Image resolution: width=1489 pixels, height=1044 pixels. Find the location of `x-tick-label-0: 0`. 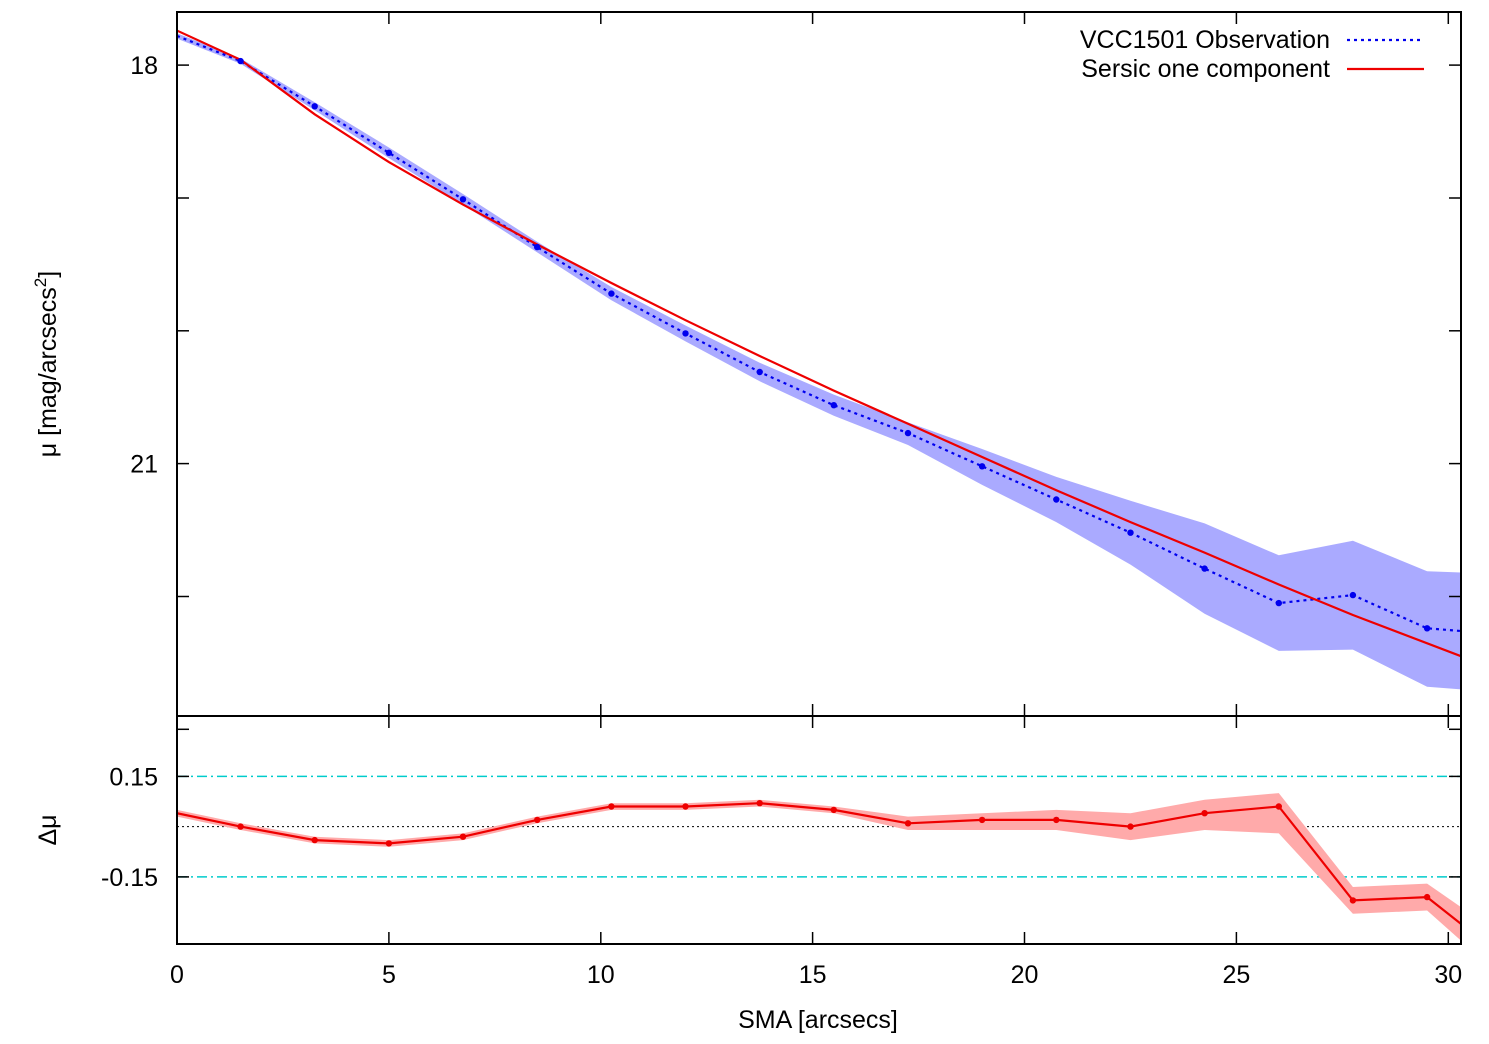

x-tick-label-0: 0 is located at coordinates (177, 975).